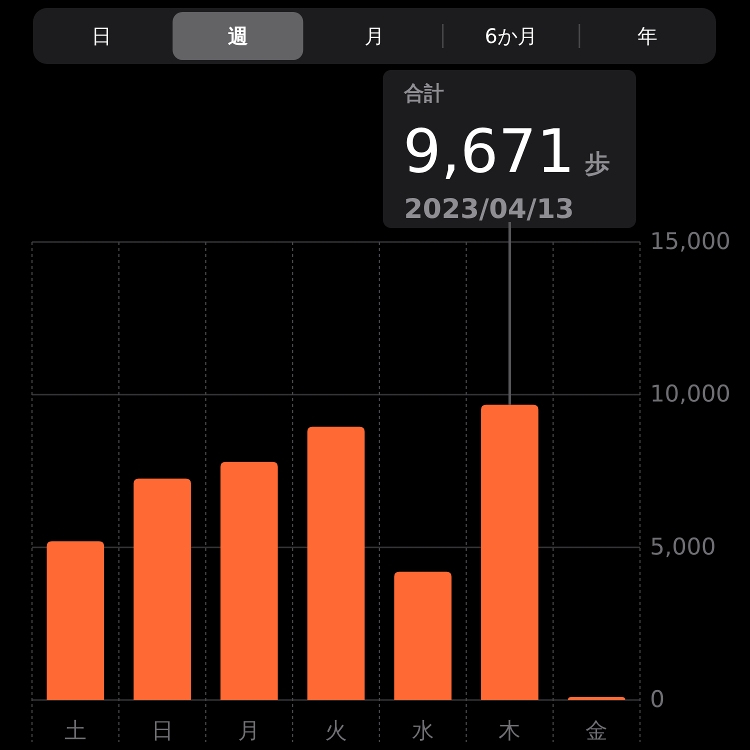 This screenshot has height=750, width=750. What do you see at coordinates (423, 93) in the screenshot?
I see `text: 合計` at bounding box center [423, 93].